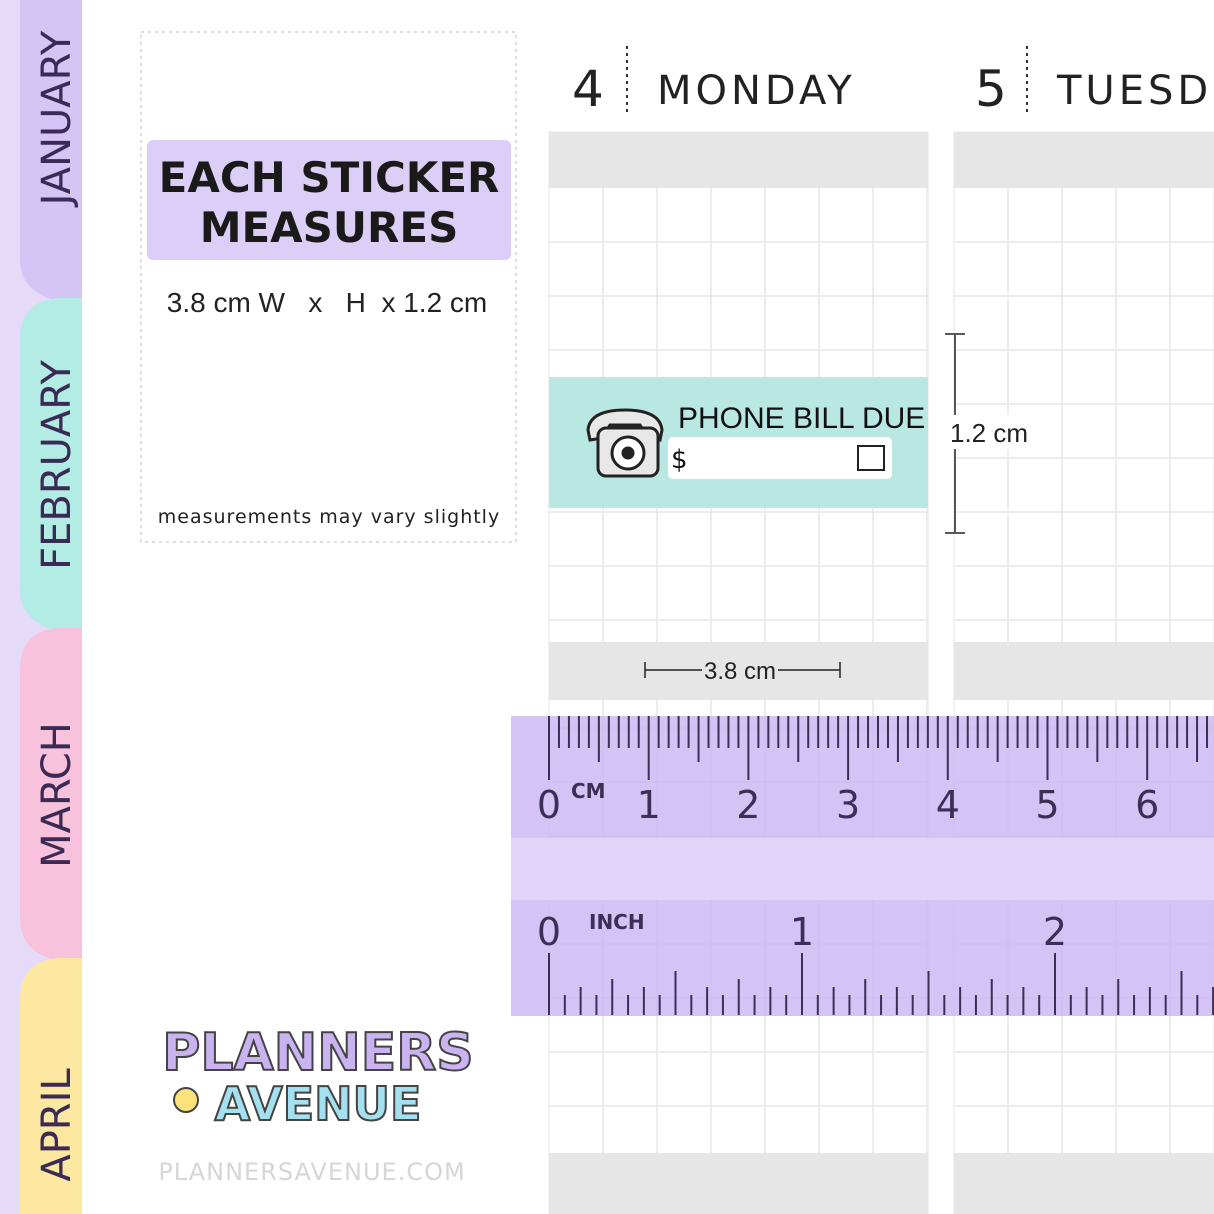 Image resolution: width=1214 pixels, height=1214 pixels. What do you see at coordinates (57, 465) in the screenshot?
I see `tab-label: FEBRUARY` at bounding box center [57, 465].